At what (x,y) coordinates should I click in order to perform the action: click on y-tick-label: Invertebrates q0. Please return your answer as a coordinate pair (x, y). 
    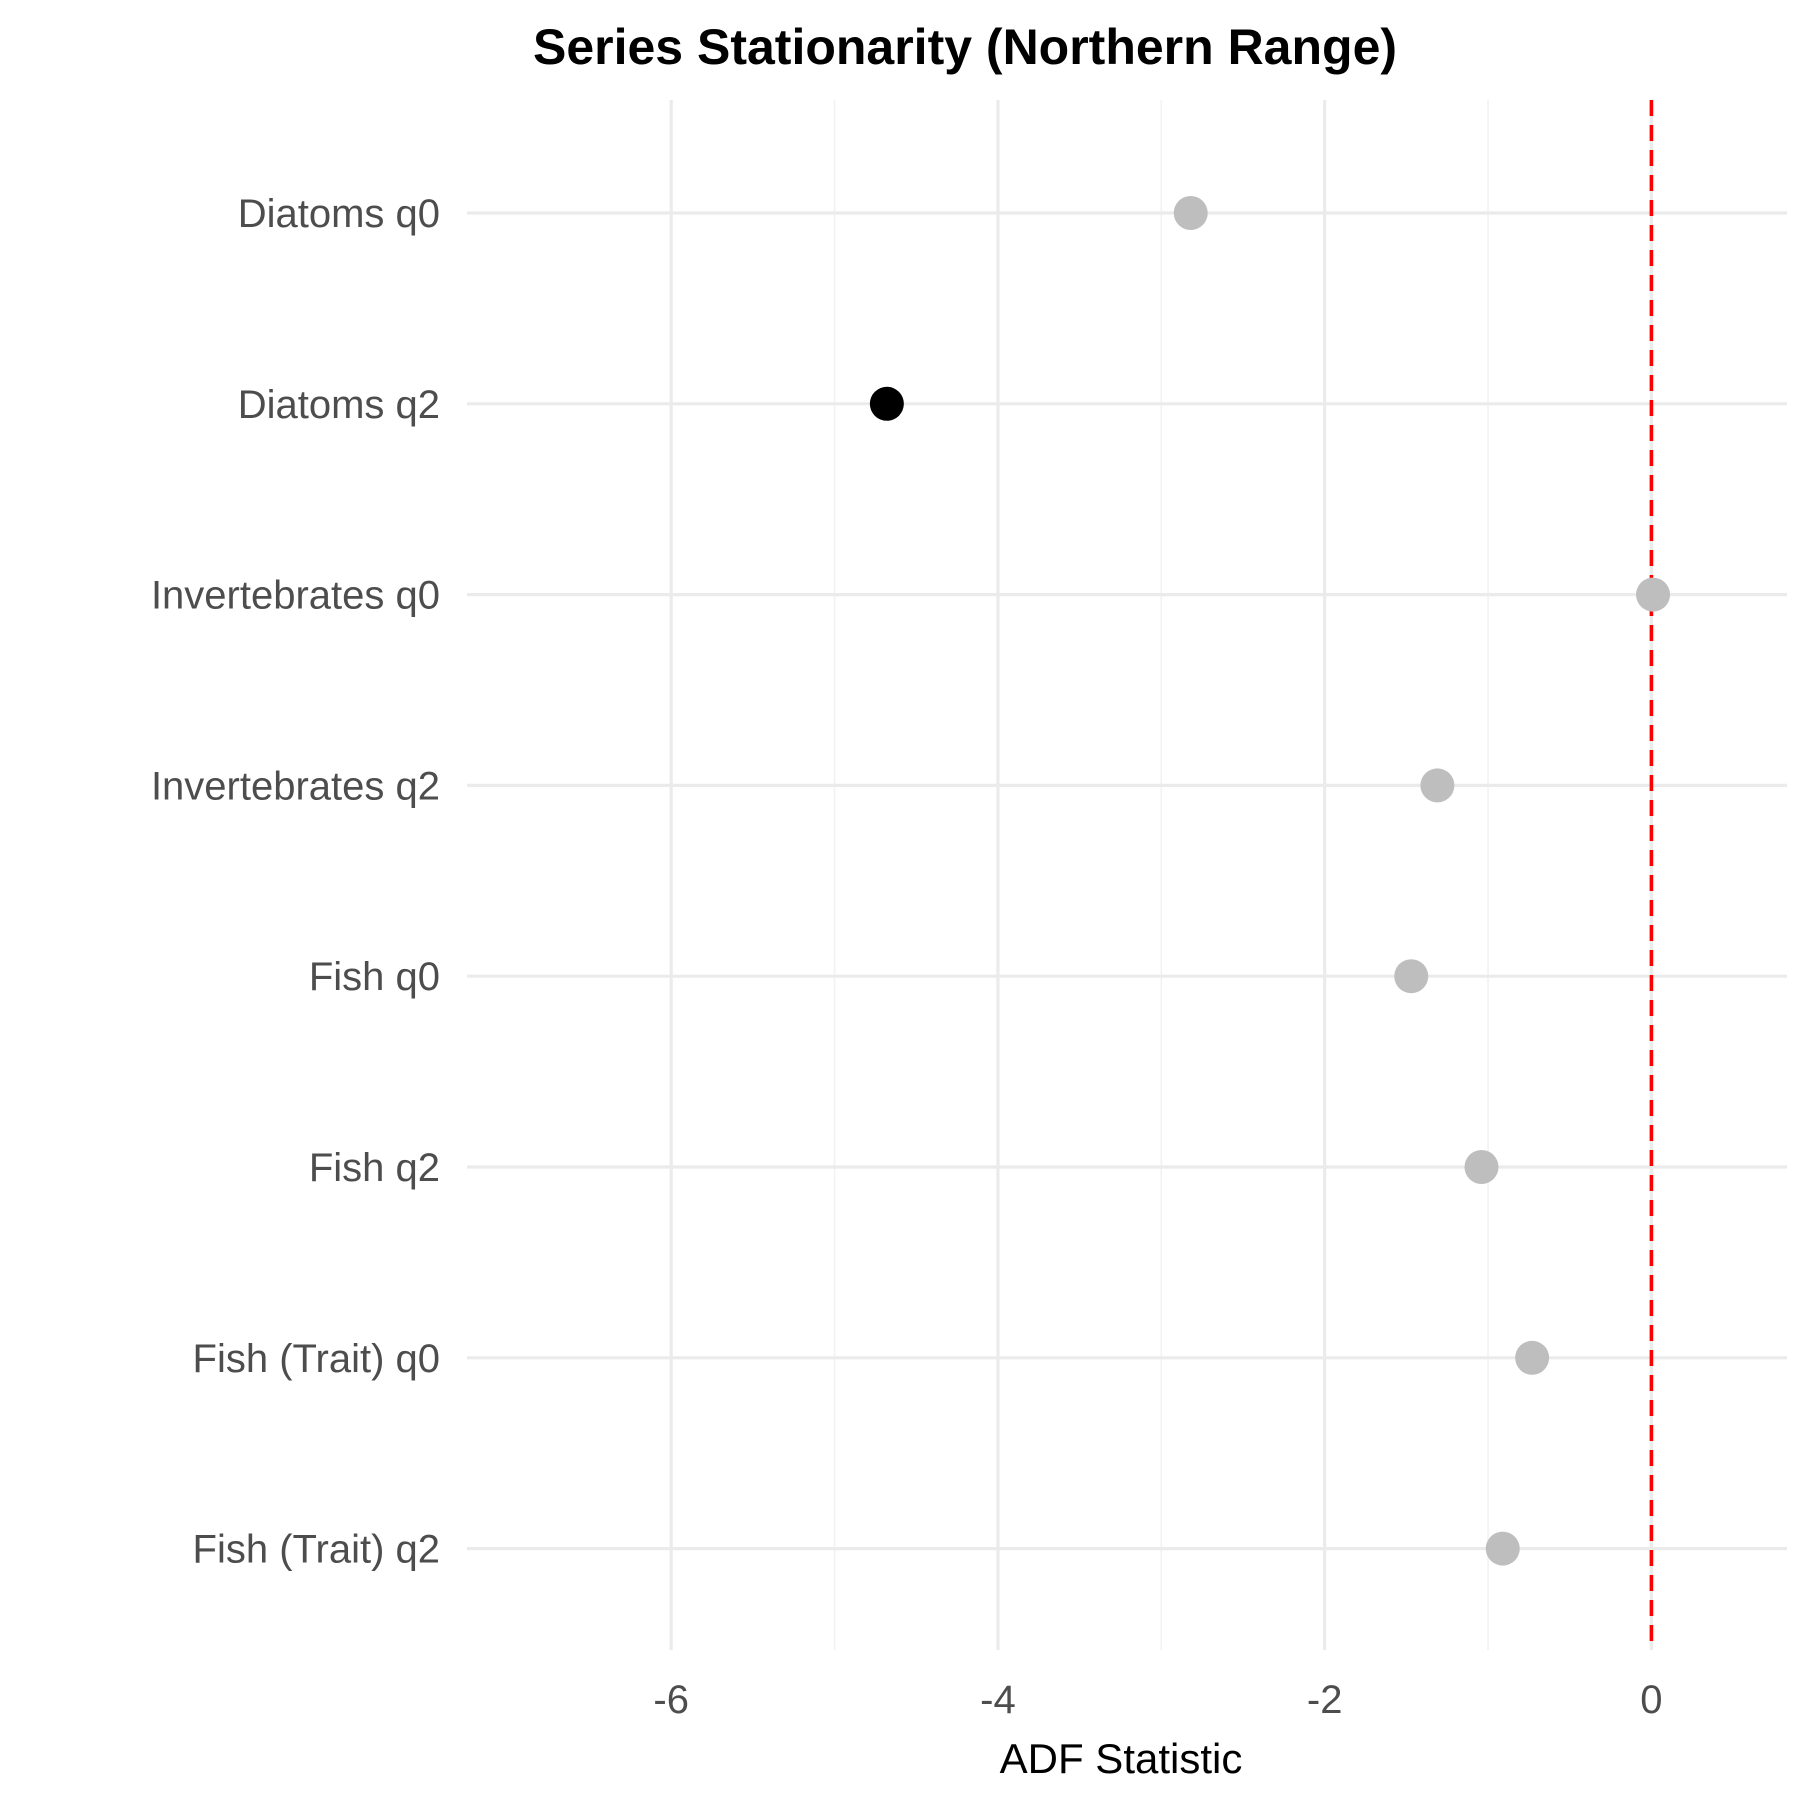
    Looking at the image, I should click on (295, 596).